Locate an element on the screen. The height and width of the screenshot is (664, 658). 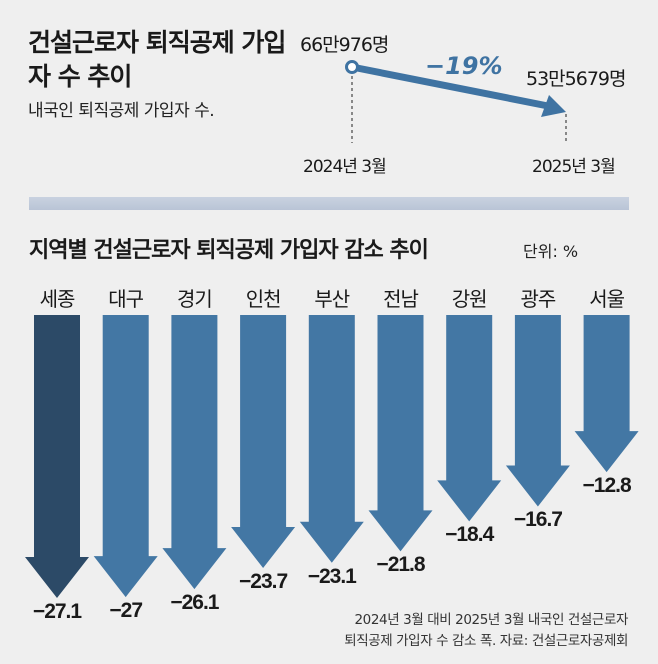
category-label: 광주 is located at coordinates (538, 299).